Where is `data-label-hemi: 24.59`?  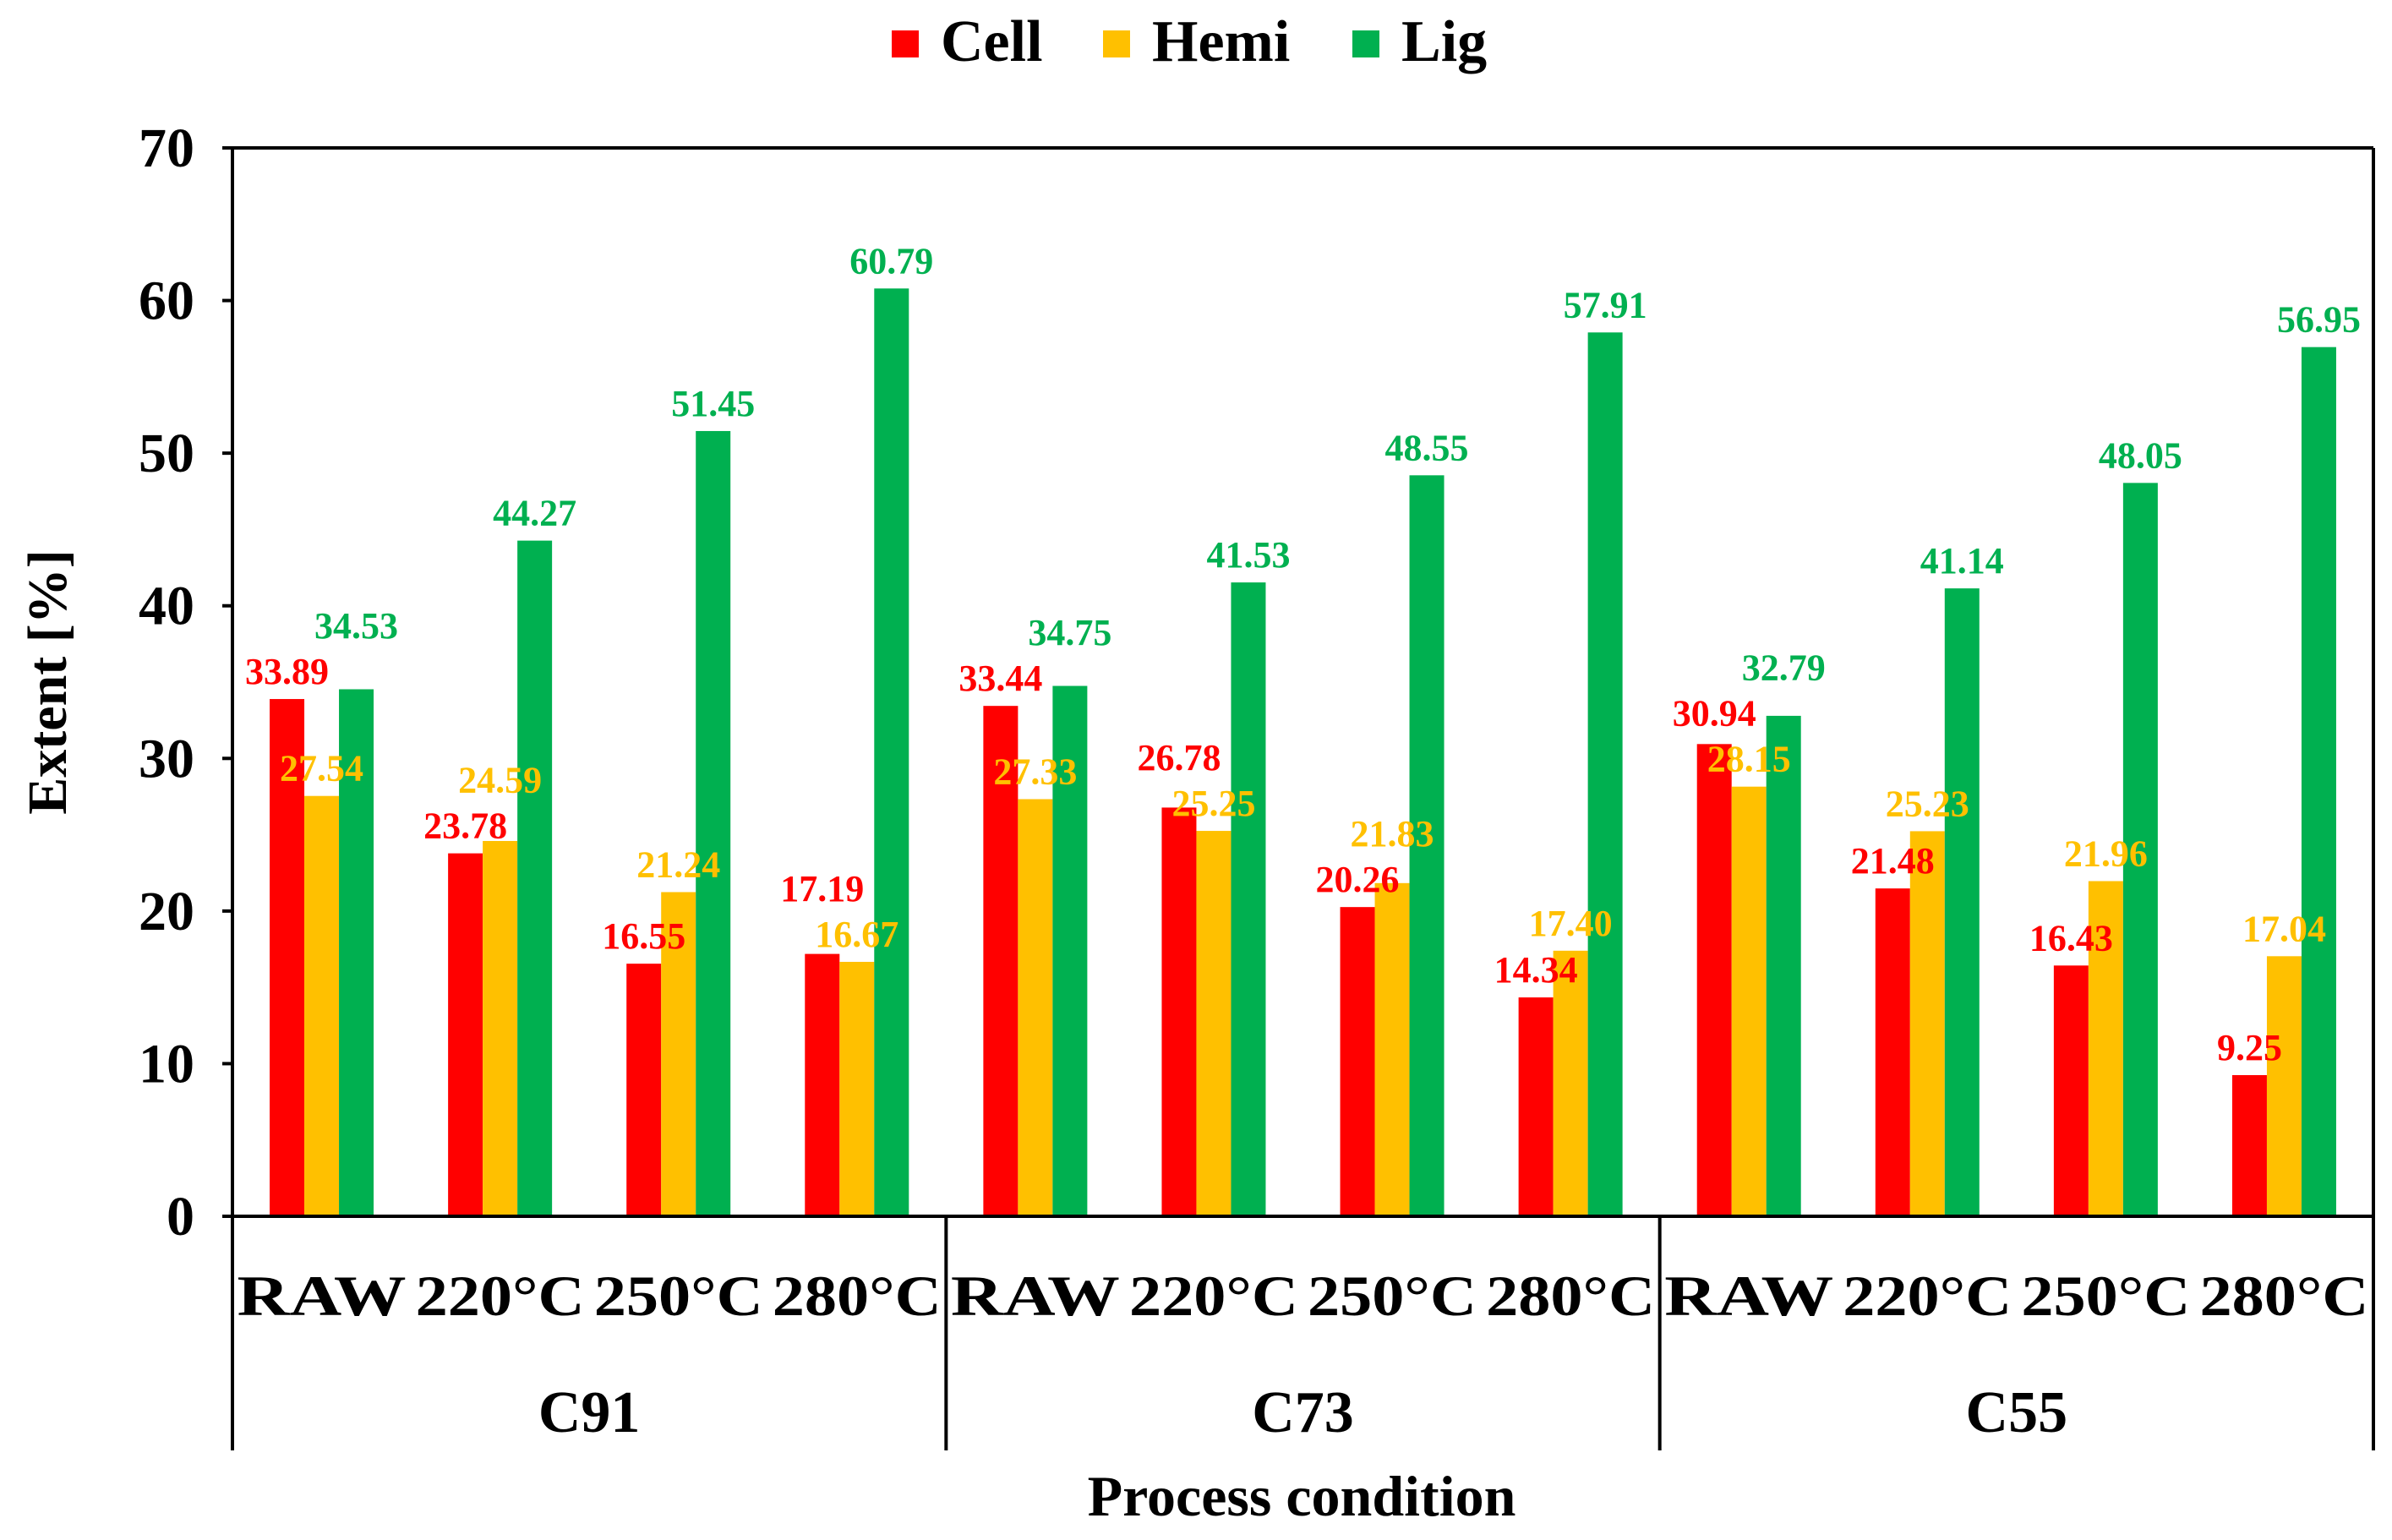
data-label-hemi: 24.59 is located at coordinates (500, 780).